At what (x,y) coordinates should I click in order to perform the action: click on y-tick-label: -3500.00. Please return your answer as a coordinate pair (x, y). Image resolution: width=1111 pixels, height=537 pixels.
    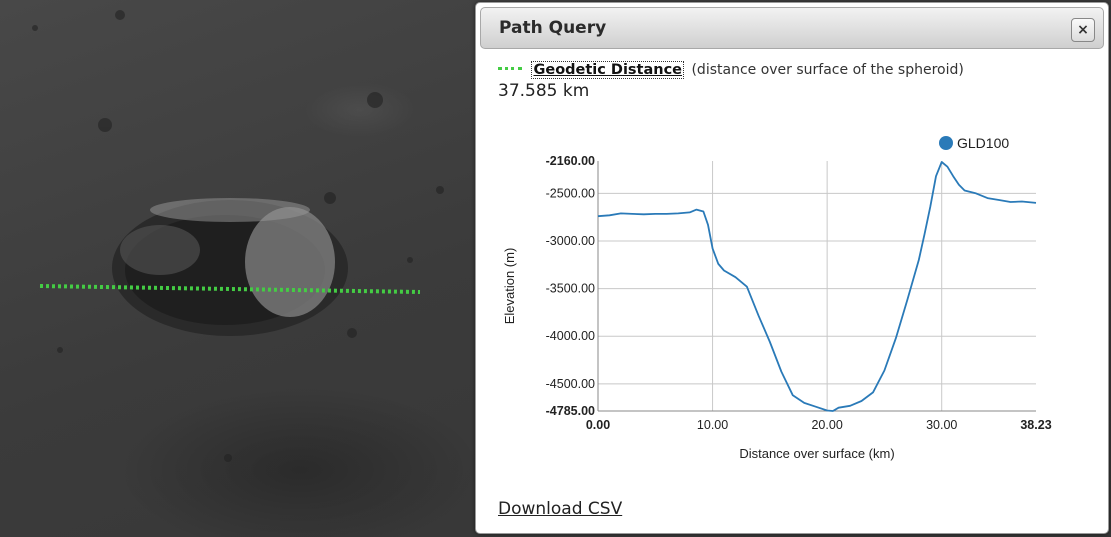
    Looking at the image, I should click on (570, 289).